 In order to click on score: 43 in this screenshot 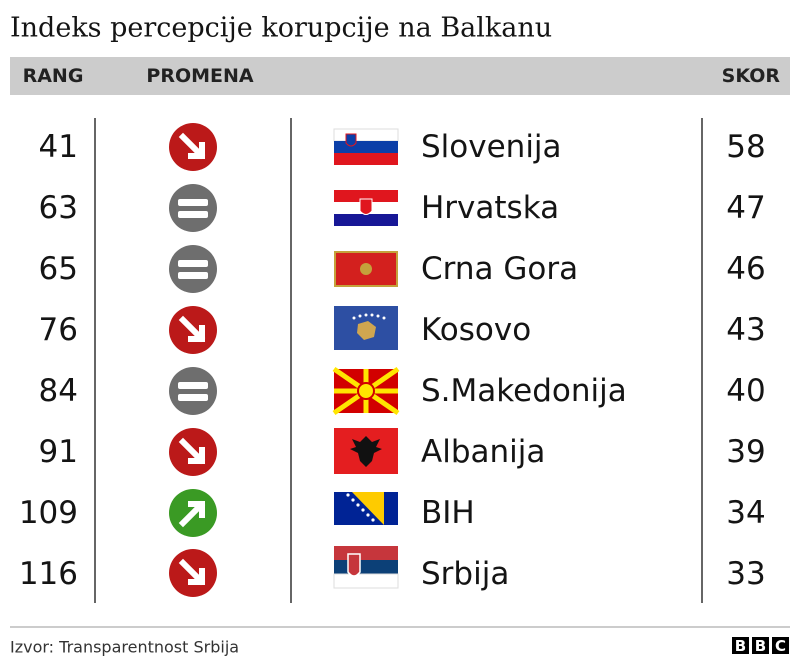, I will do `click(745, 330)`.